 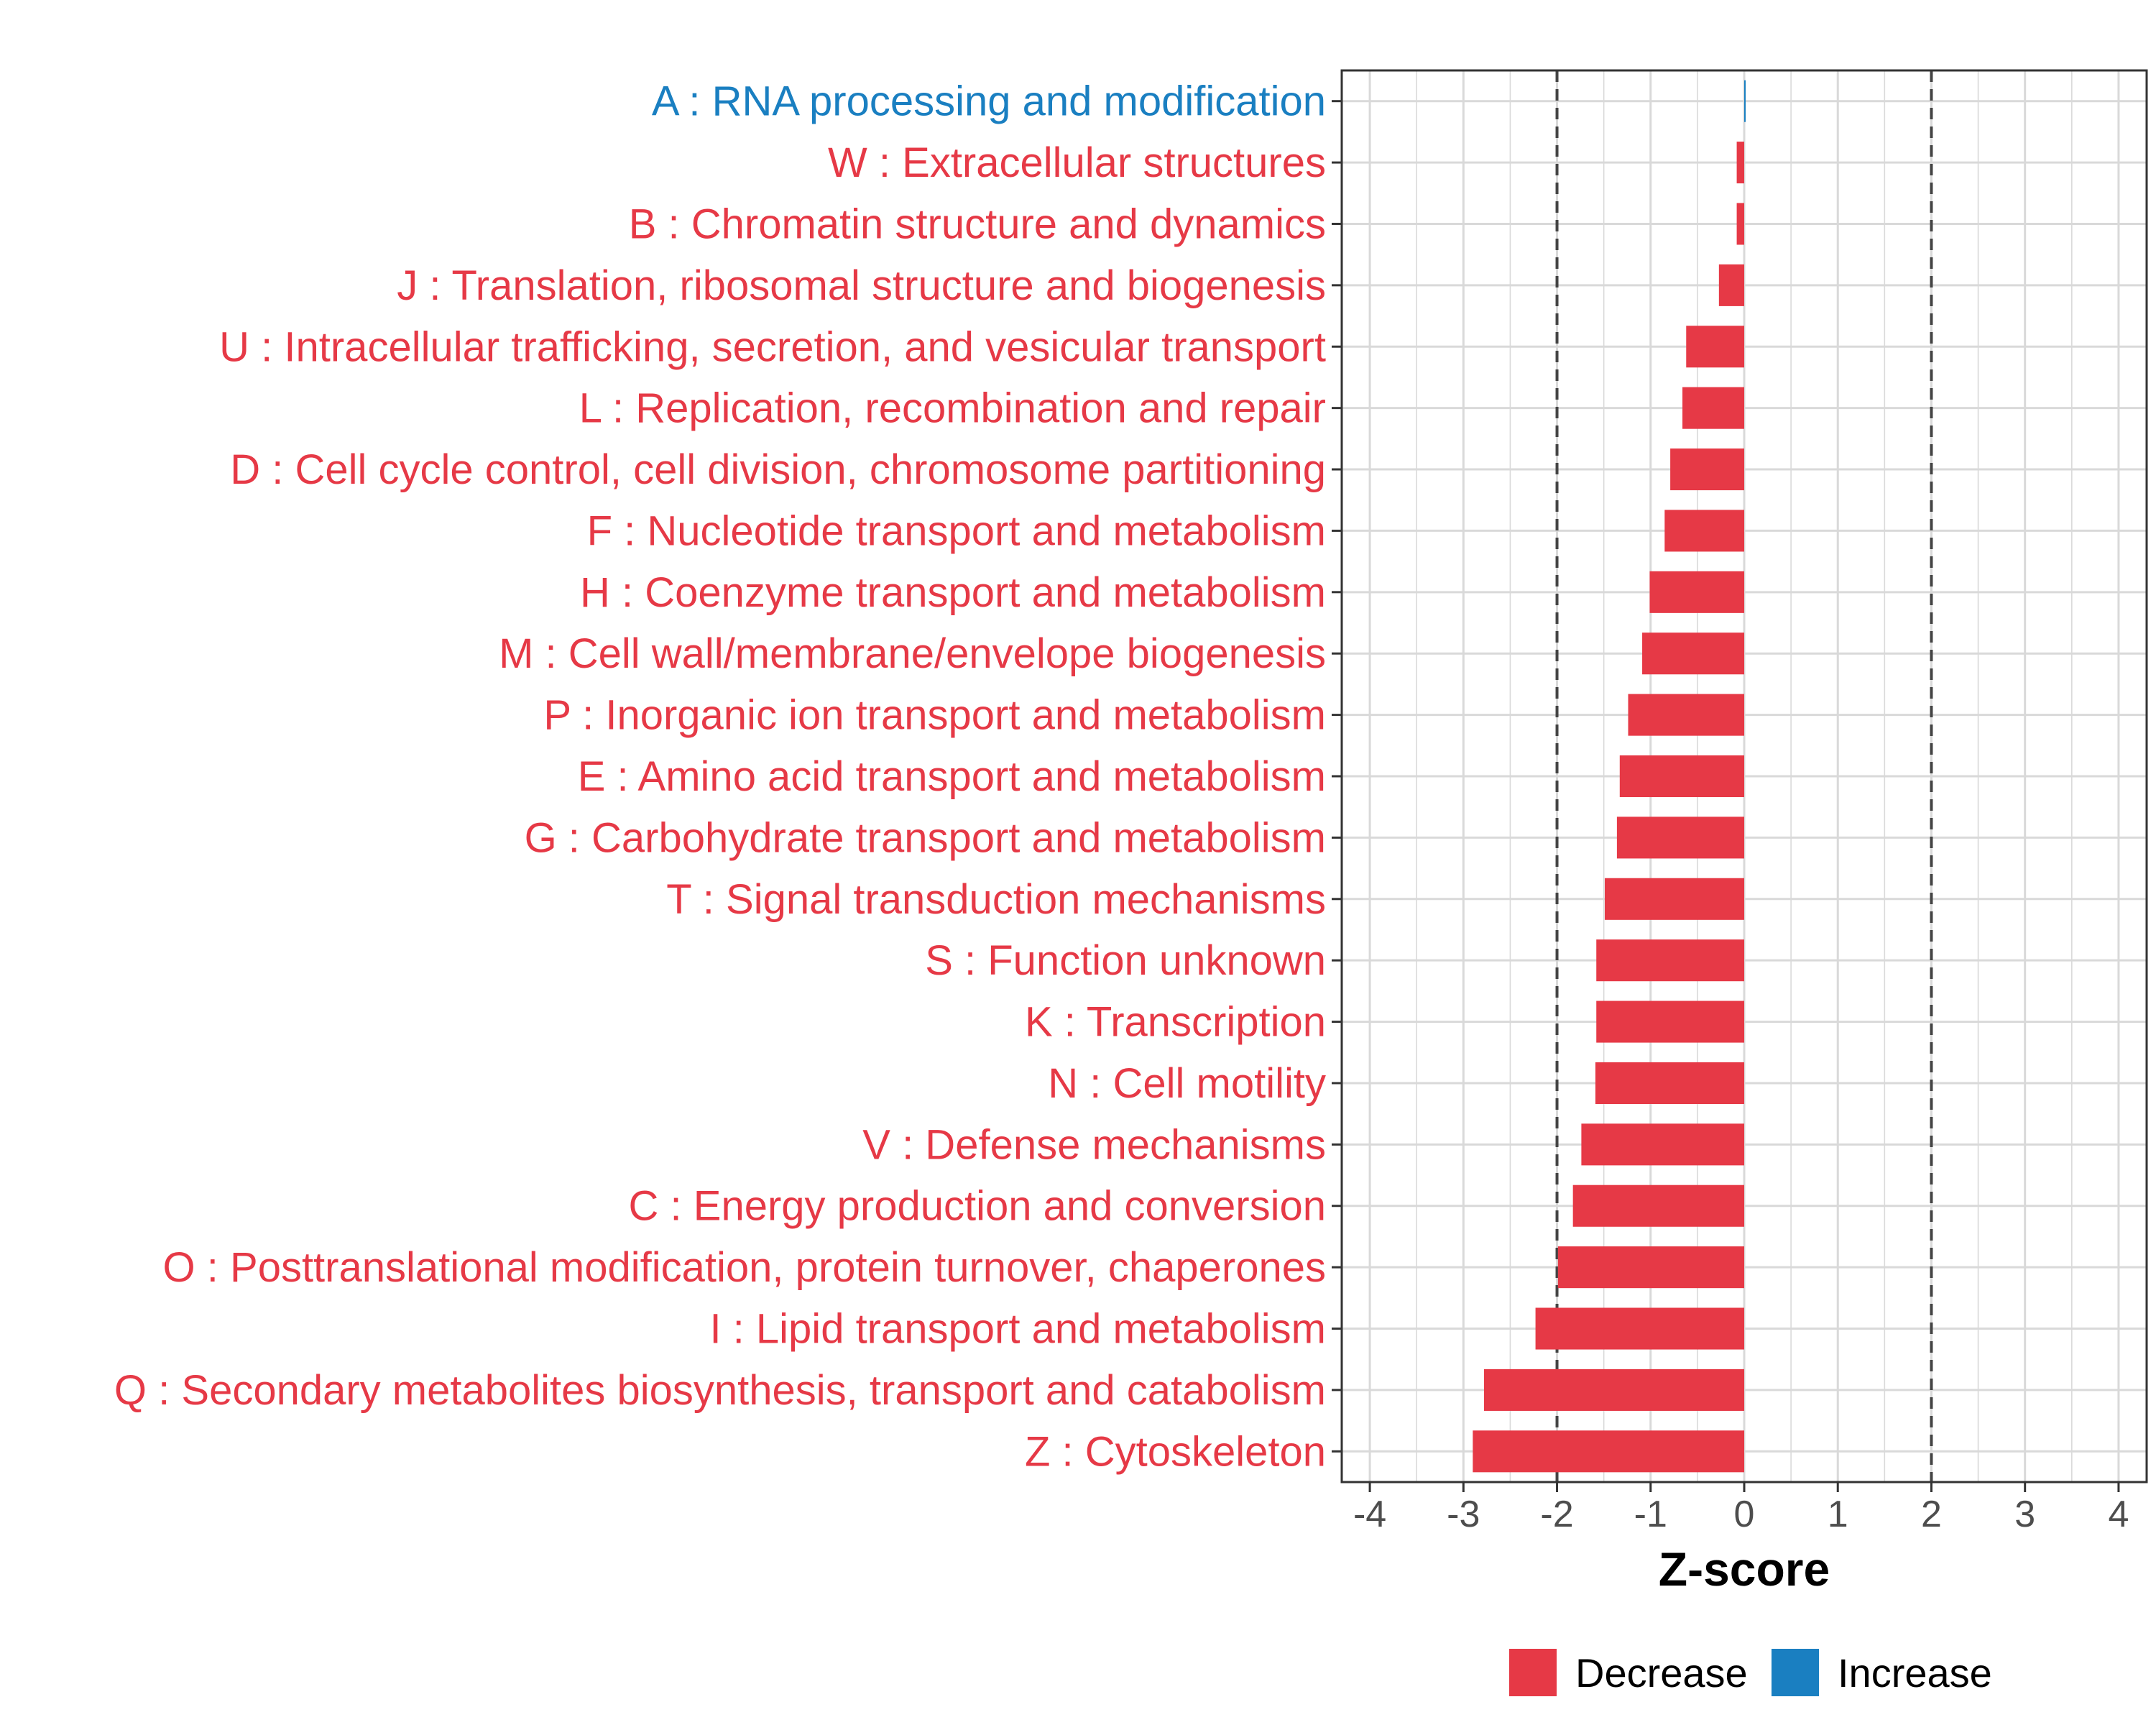 I want to click on legend-label: Increase, so click(x=1915, y=1673).